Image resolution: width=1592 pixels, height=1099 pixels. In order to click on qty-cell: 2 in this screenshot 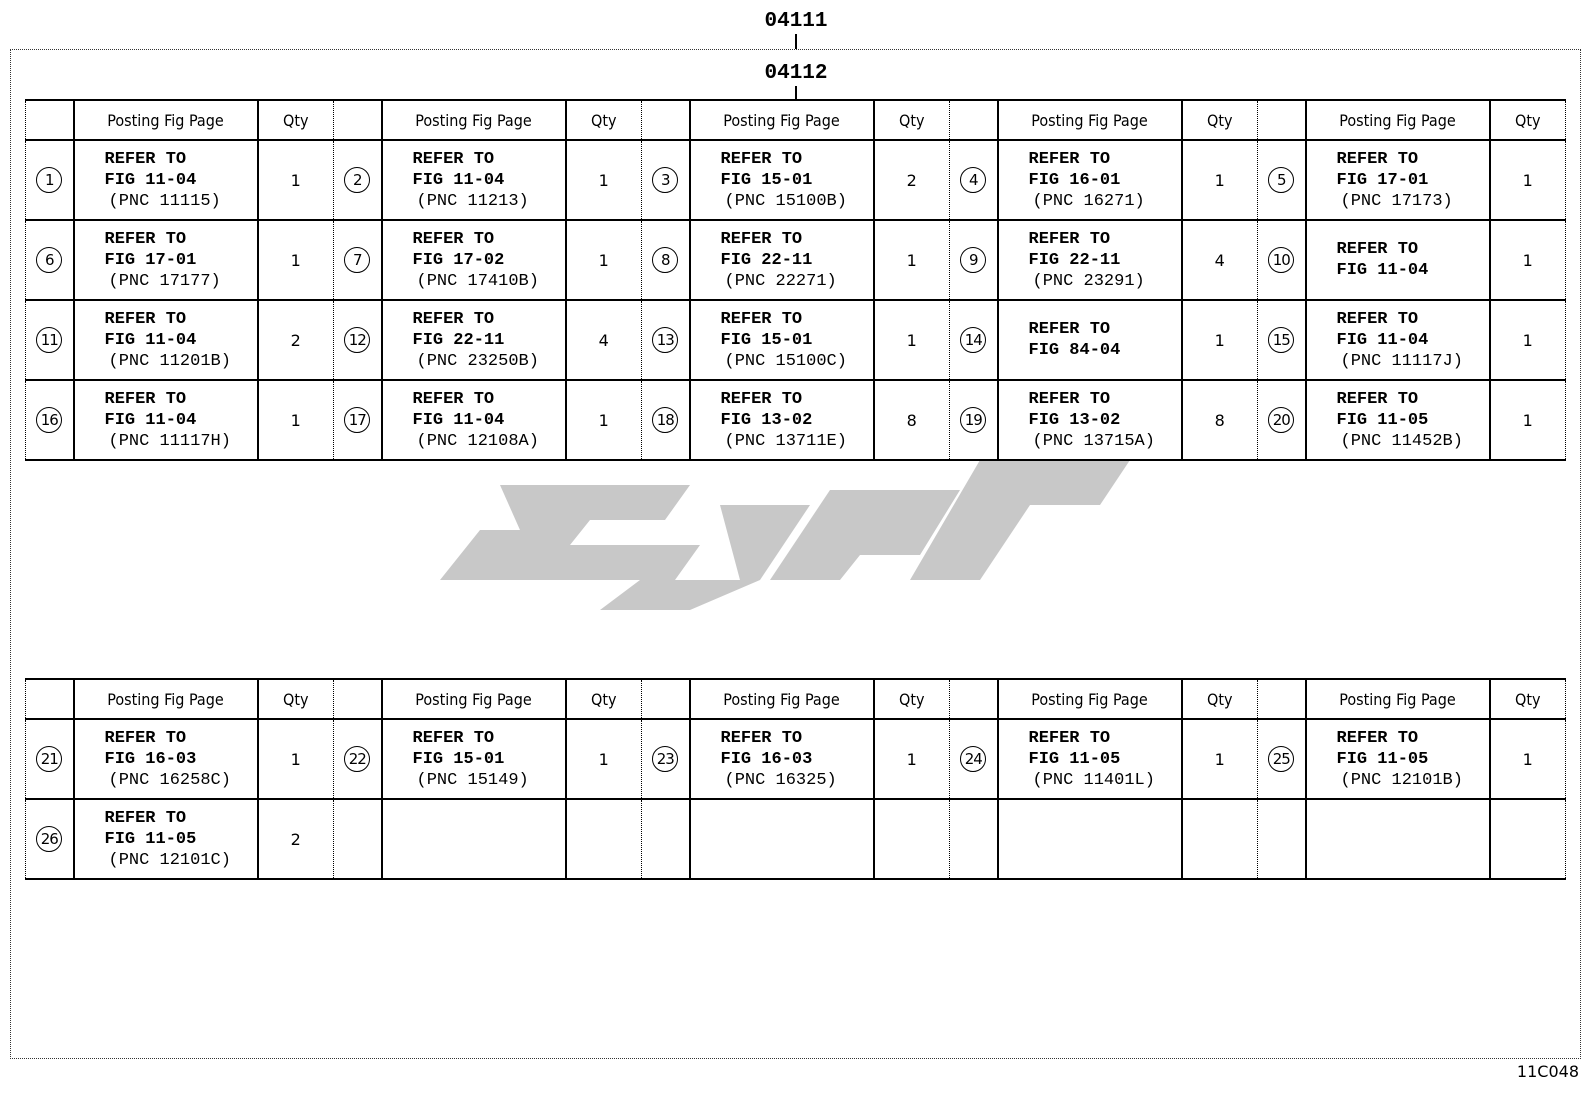, I will do `click(911, 180)`.